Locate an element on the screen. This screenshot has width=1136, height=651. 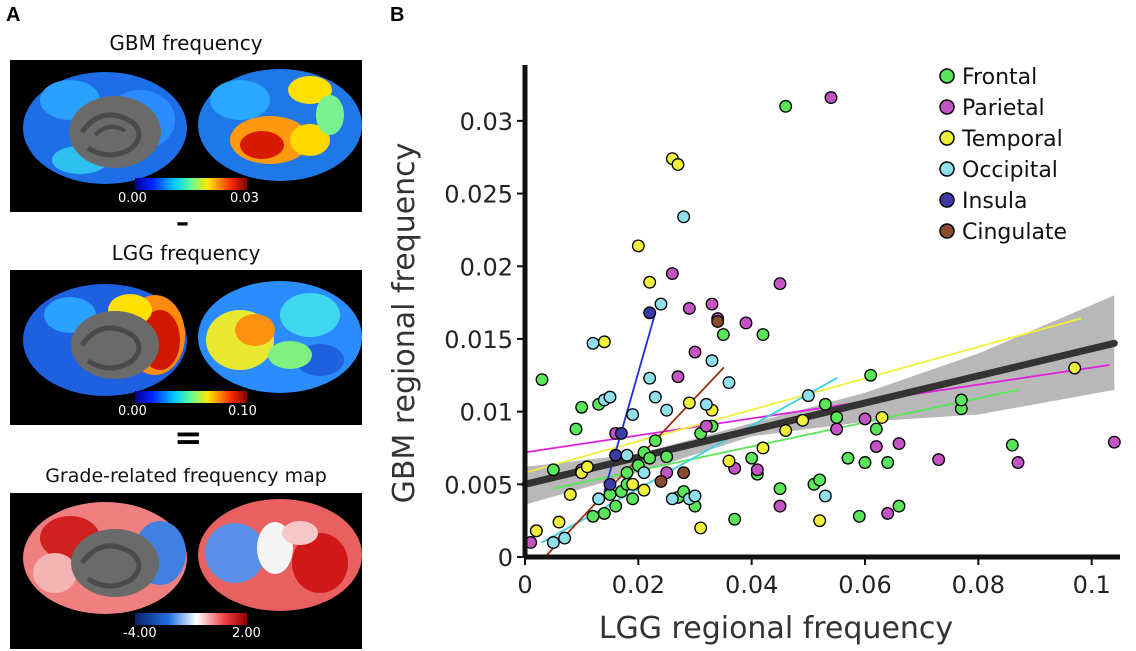
legend-label-occipital: Occipital is located at coordinates (1010, 170).